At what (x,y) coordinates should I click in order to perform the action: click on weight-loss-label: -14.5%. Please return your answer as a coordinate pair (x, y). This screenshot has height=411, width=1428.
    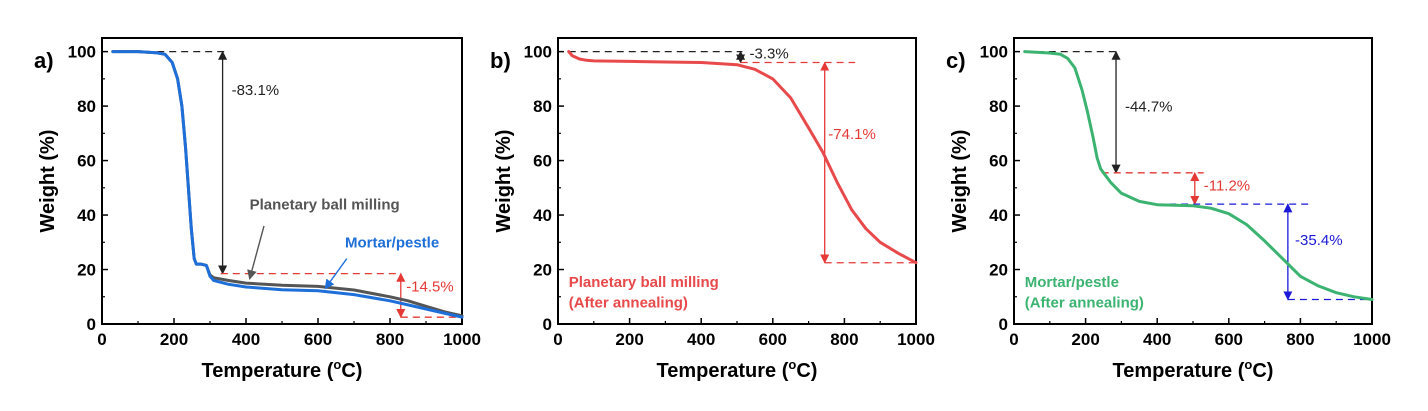
    Looking at the image, I should click on (430, 286).